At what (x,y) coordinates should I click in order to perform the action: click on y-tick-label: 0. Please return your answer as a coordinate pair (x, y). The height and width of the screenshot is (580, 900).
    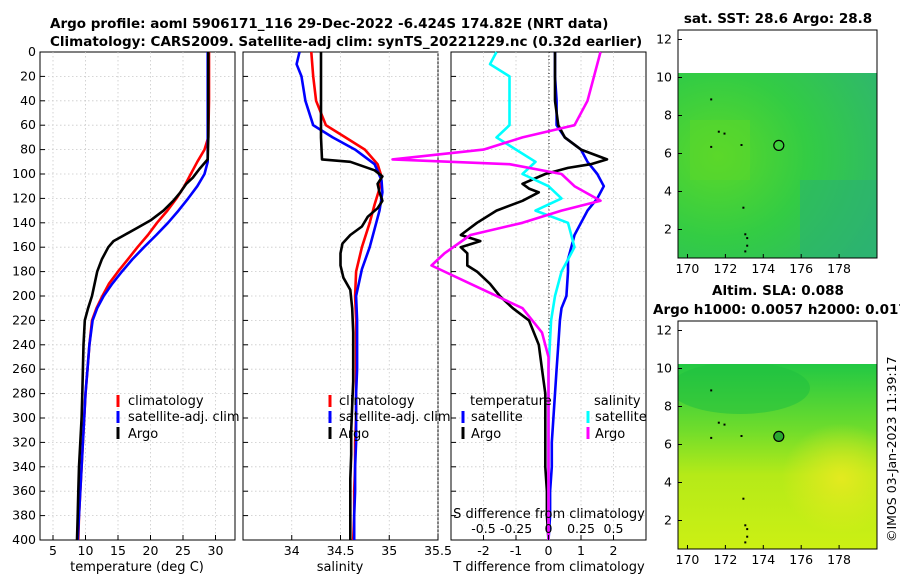
    Looking at the image, I should click on (32, 51).